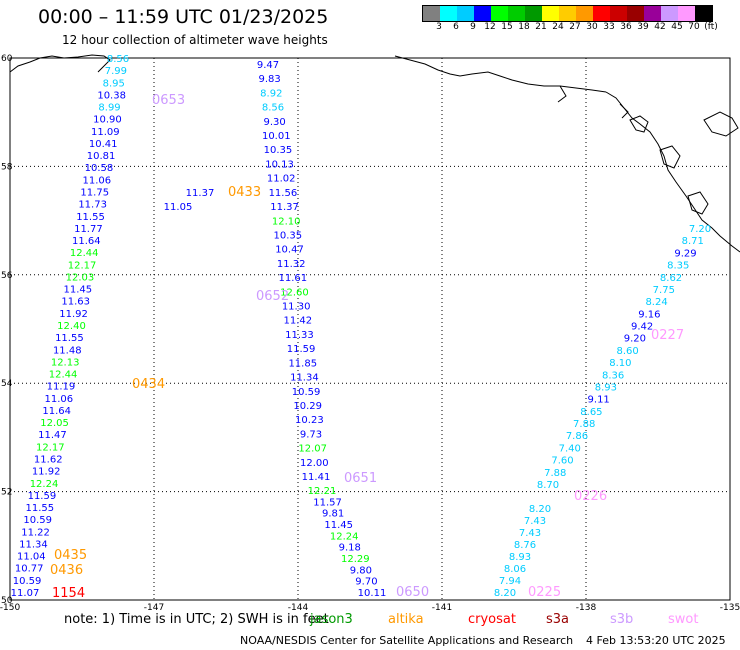 The image size is (740, 650). What do you see at coordinates (500, 74) in the screenshot?
I see `prince-william-sound-coast` at bounding box center [500, 74].